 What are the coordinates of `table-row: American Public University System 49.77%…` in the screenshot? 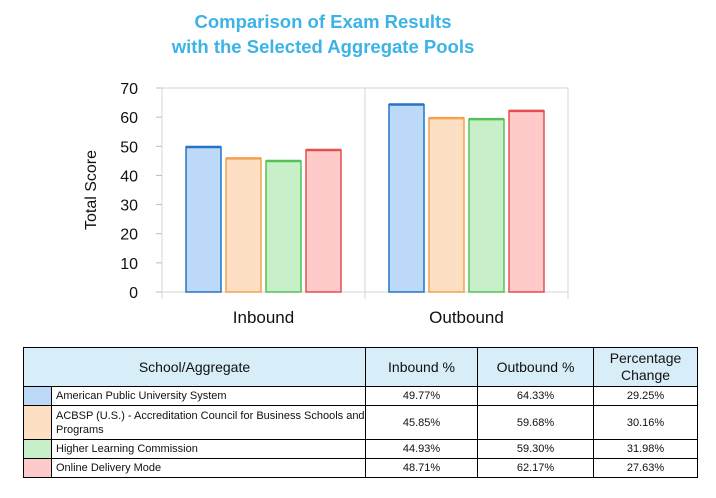 It's located at (360, 396).